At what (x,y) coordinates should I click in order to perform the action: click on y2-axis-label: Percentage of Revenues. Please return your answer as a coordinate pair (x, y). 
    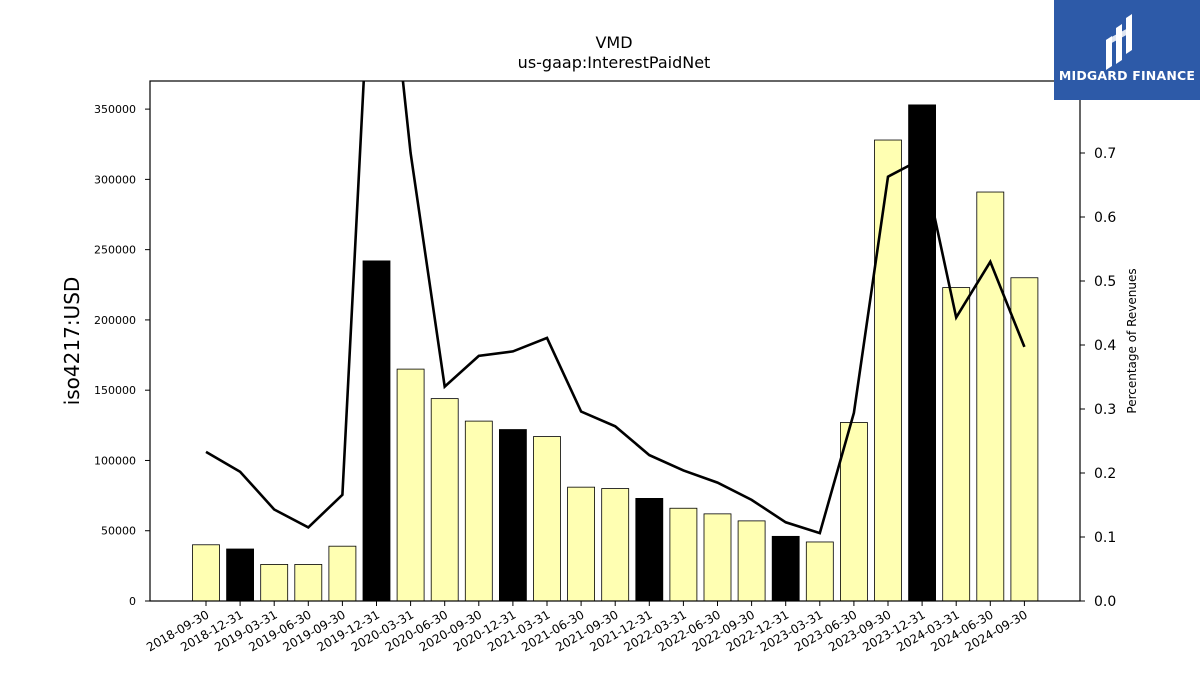
    Looking at the image, I should click on (1132, 340).